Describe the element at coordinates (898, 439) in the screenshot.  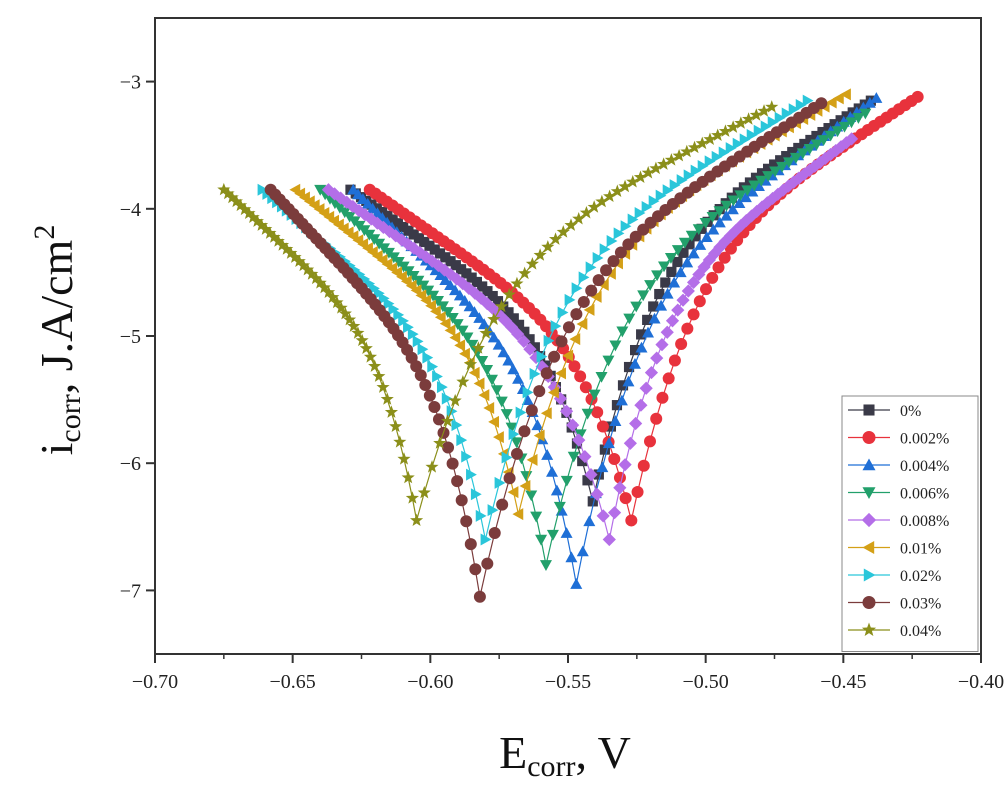
I see `legend-item: 0.002%` at that location.